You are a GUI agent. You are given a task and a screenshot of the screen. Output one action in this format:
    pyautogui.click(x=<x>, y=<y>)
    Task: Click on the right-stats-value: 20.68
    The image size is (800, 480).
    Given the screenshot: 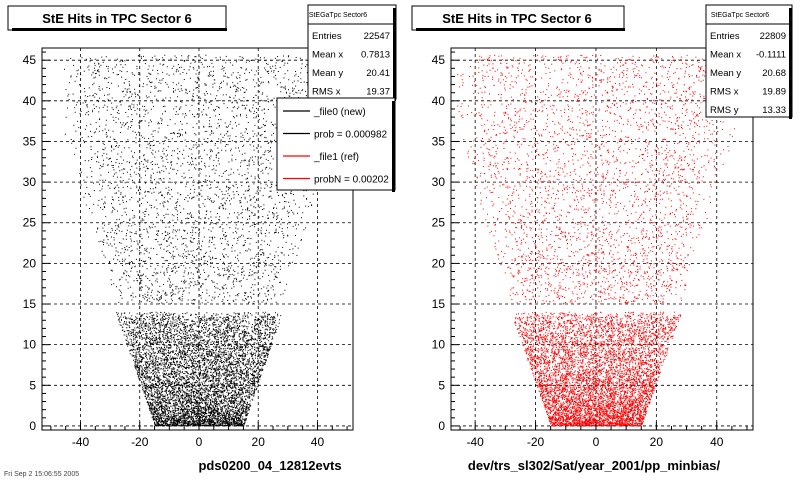 What is the action you would take?
    pyautogui.click(x=774, y=73)
    